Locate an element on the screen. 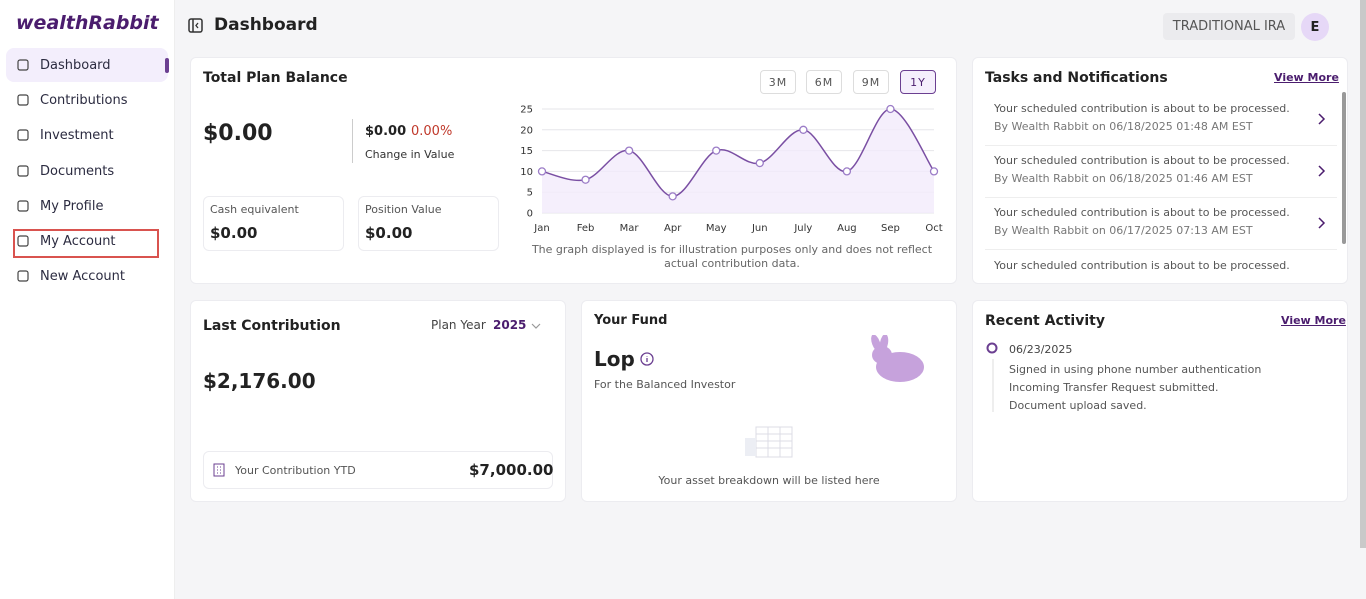  nav-item: Contributions is located at coordinates (87, 100).